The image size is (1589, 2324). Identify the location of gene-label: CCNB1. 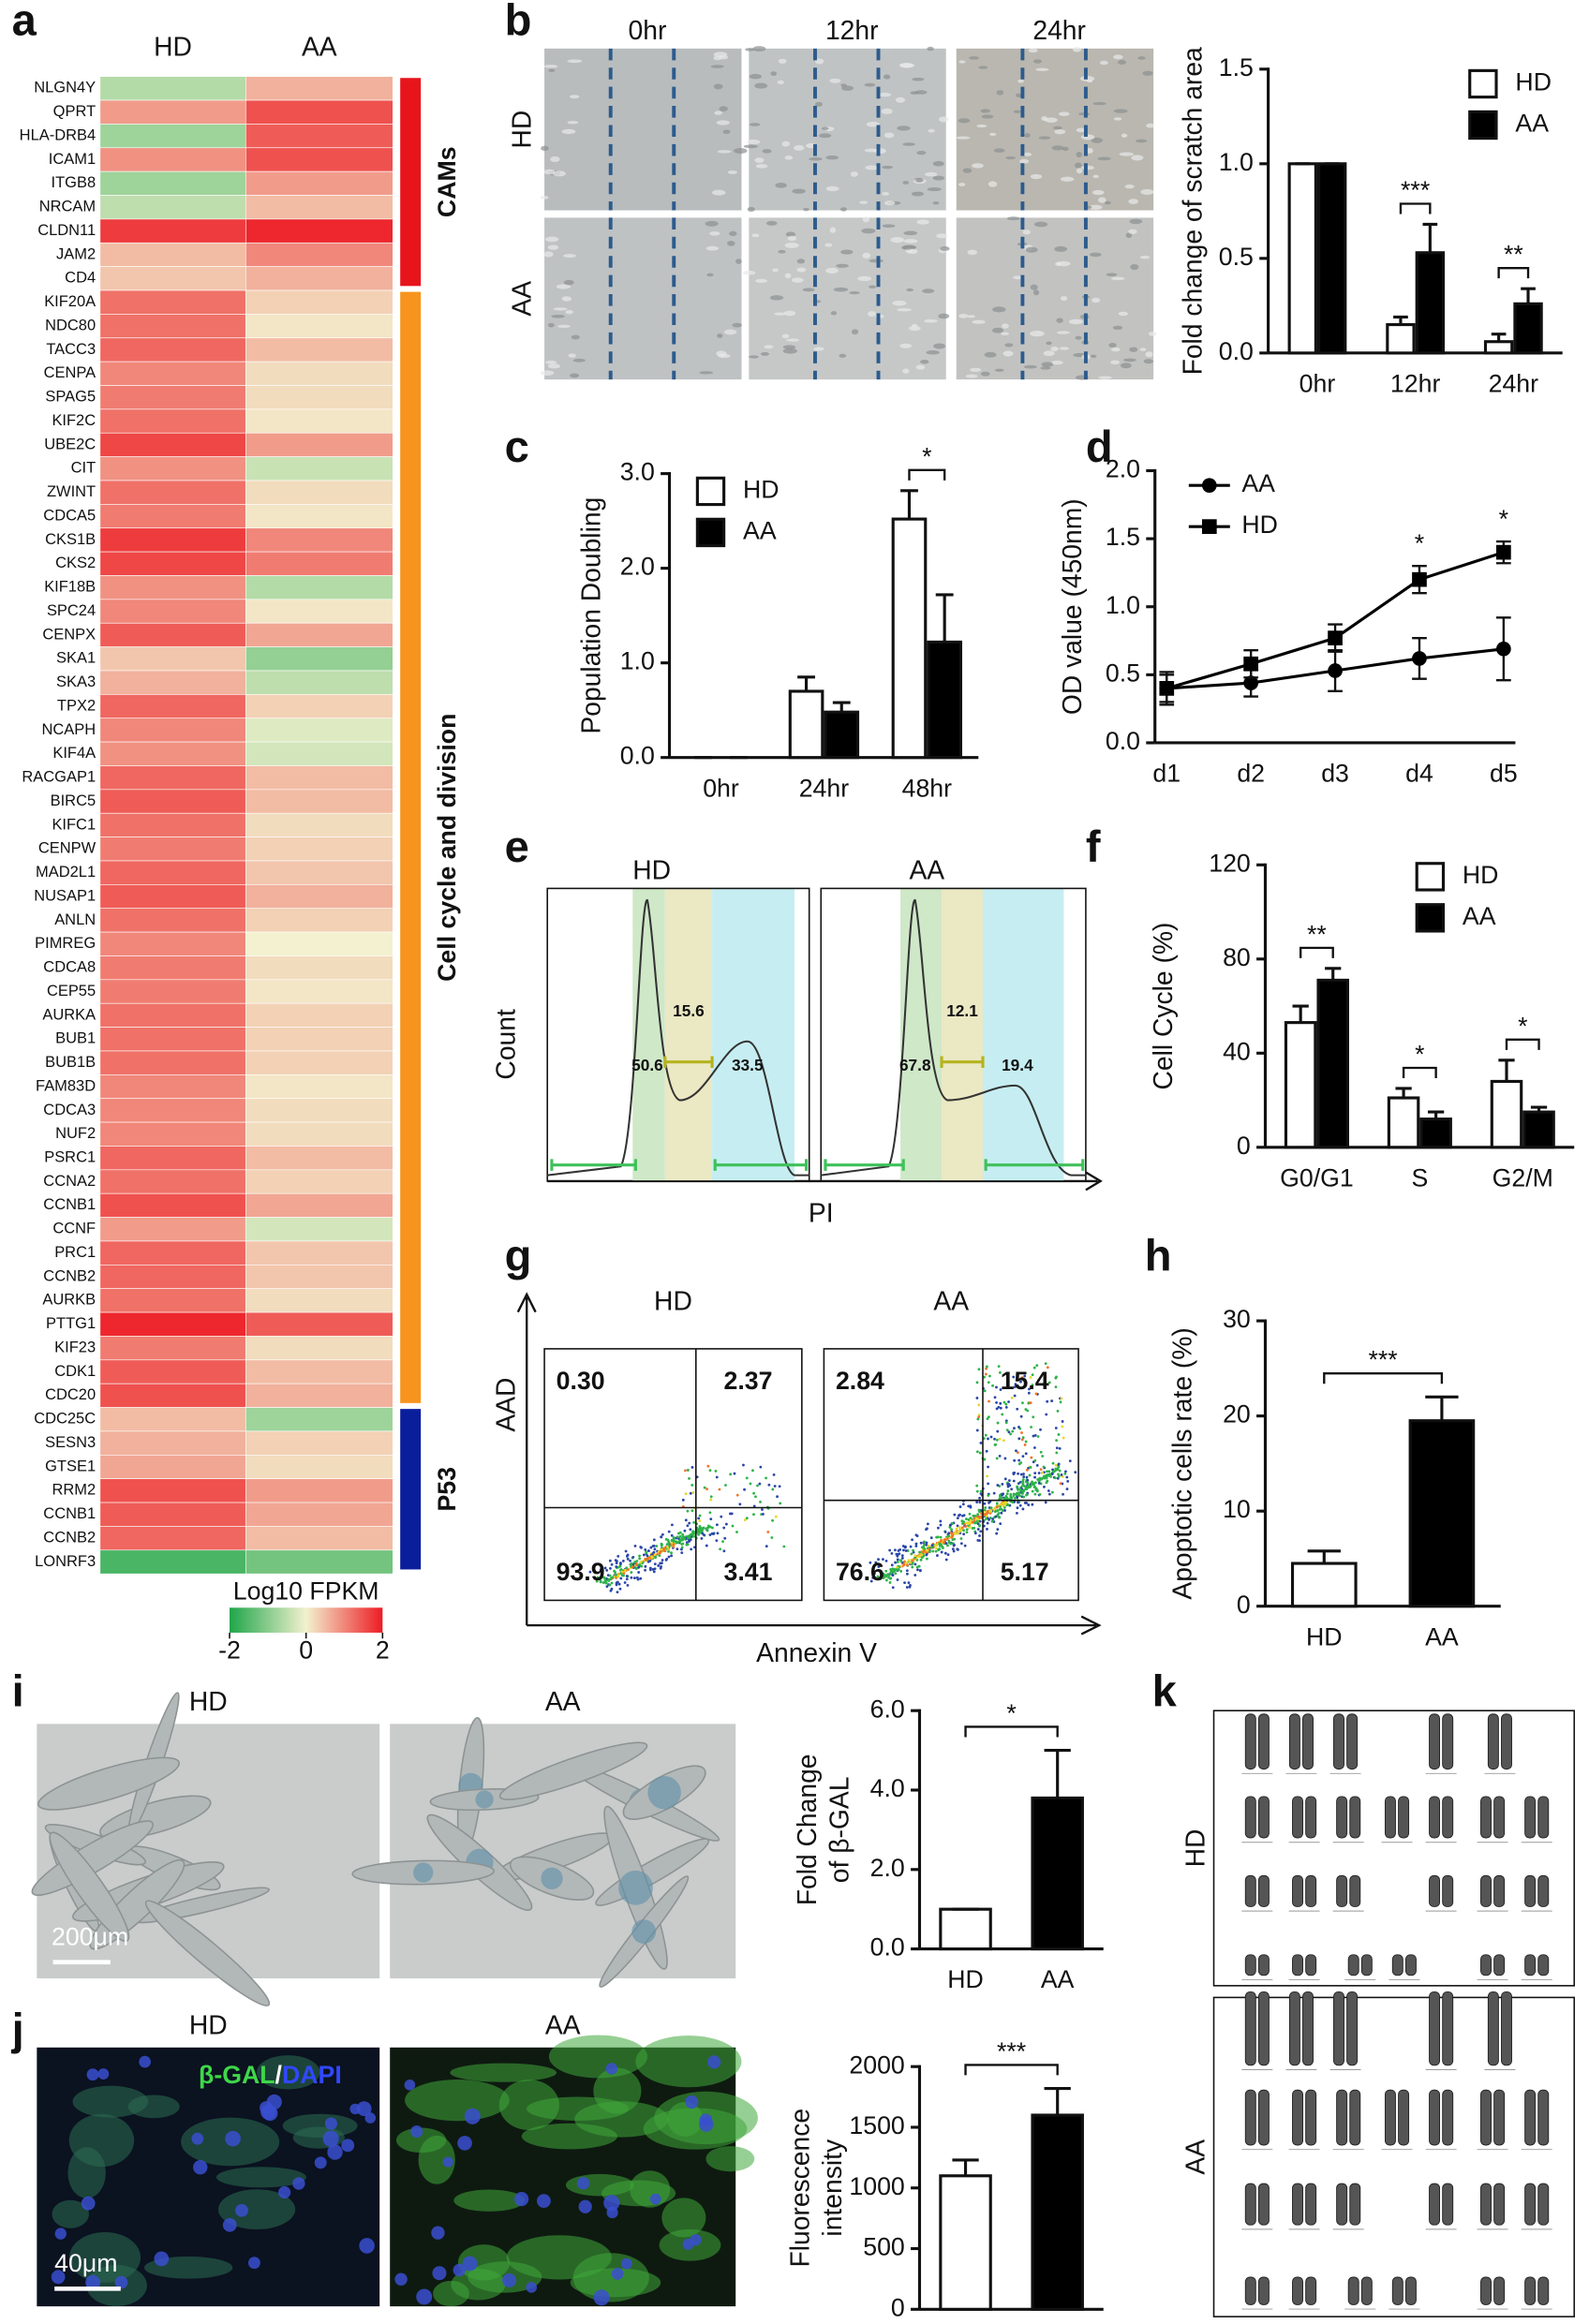
(70, 1514).